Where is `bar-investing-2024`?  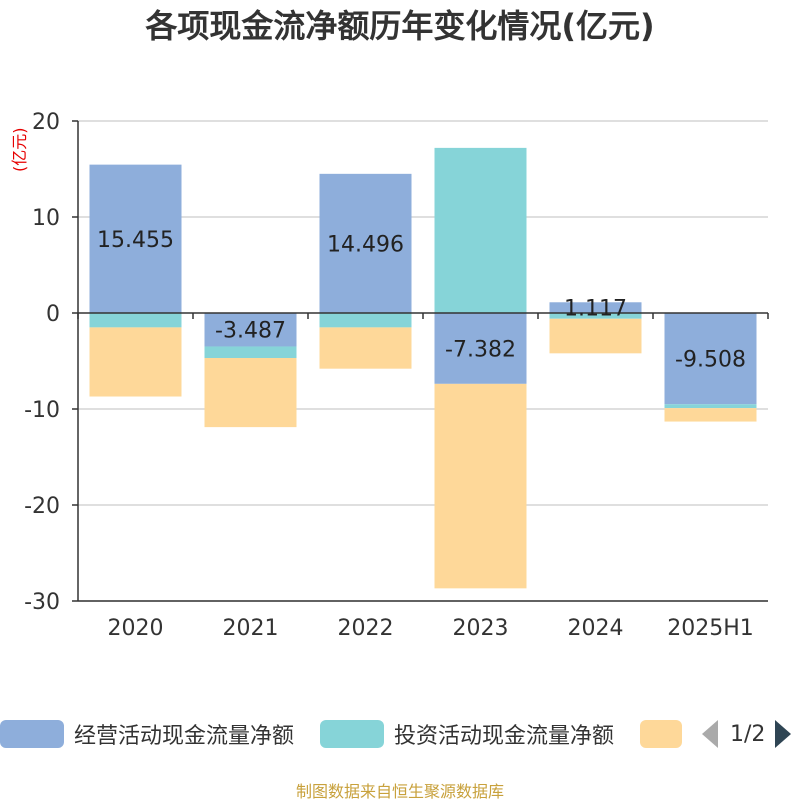
bar-investing-2024 is located at coordinates (595, 316).